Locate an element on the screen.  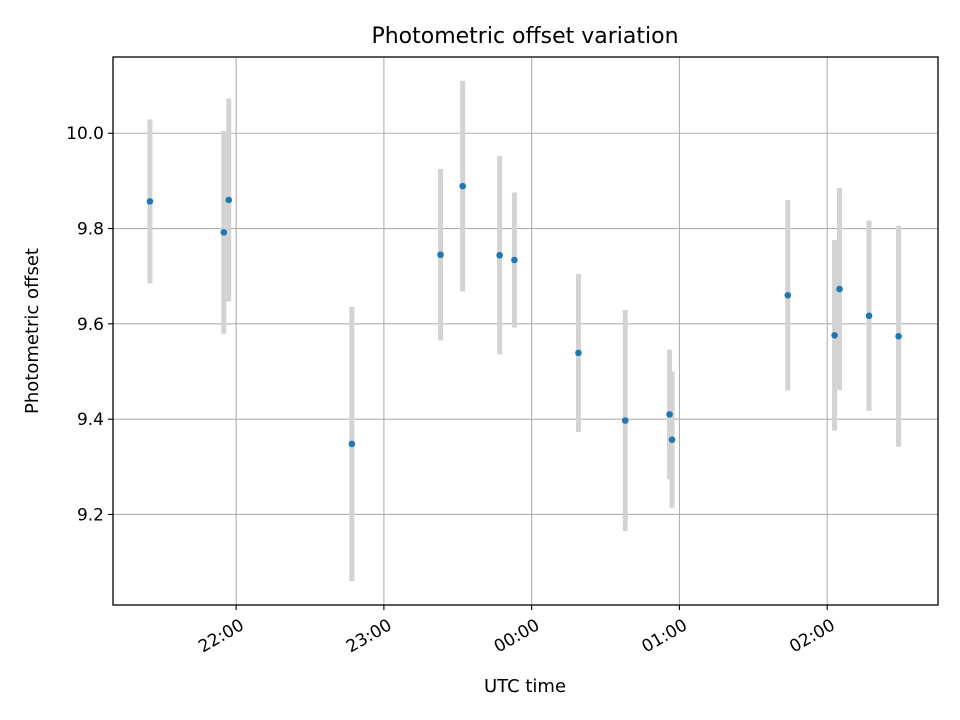
chart-title: Photometric offset variation is located at coordinates (524, 36).